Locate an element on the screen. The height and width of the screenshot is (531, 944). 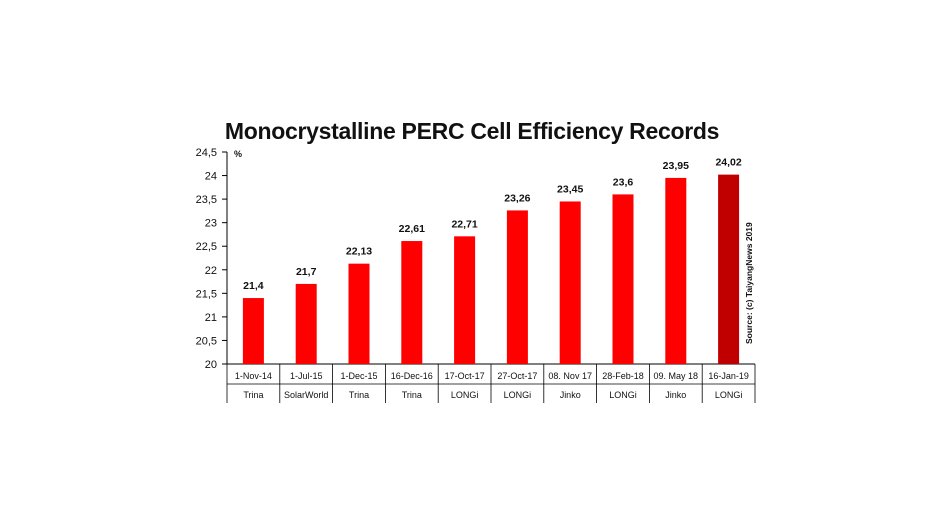
y-tick-label: 24 is located at coordinates (211, 177).